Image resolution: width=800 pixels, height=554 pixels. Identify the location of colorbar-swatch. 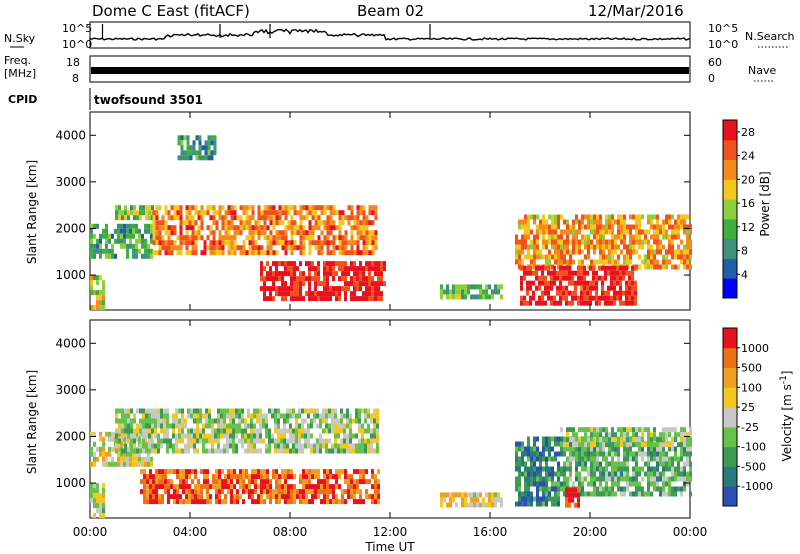
(730, 150).